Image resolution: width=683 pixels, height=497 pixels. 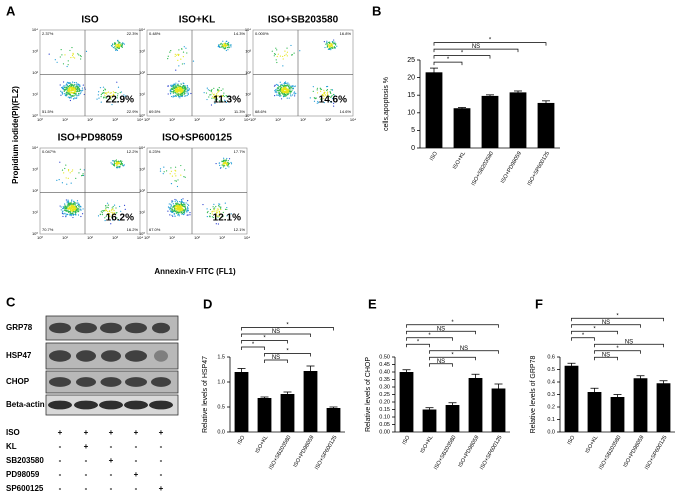 I want to click on quadrant-value: 14.6%, so click(x=346, y=111).